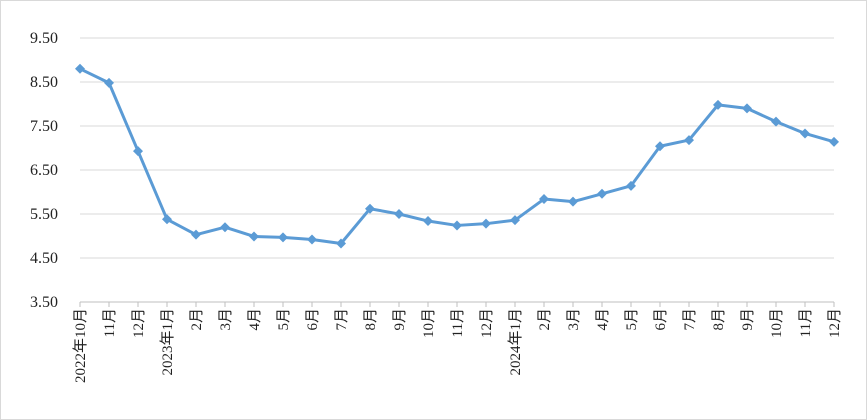 Image resolution: width=867 pixels, height=420 pixels. Describe the element at coordinates (44, 302) in the screenshot. I see `y-tick-label: 3.50` at that location.